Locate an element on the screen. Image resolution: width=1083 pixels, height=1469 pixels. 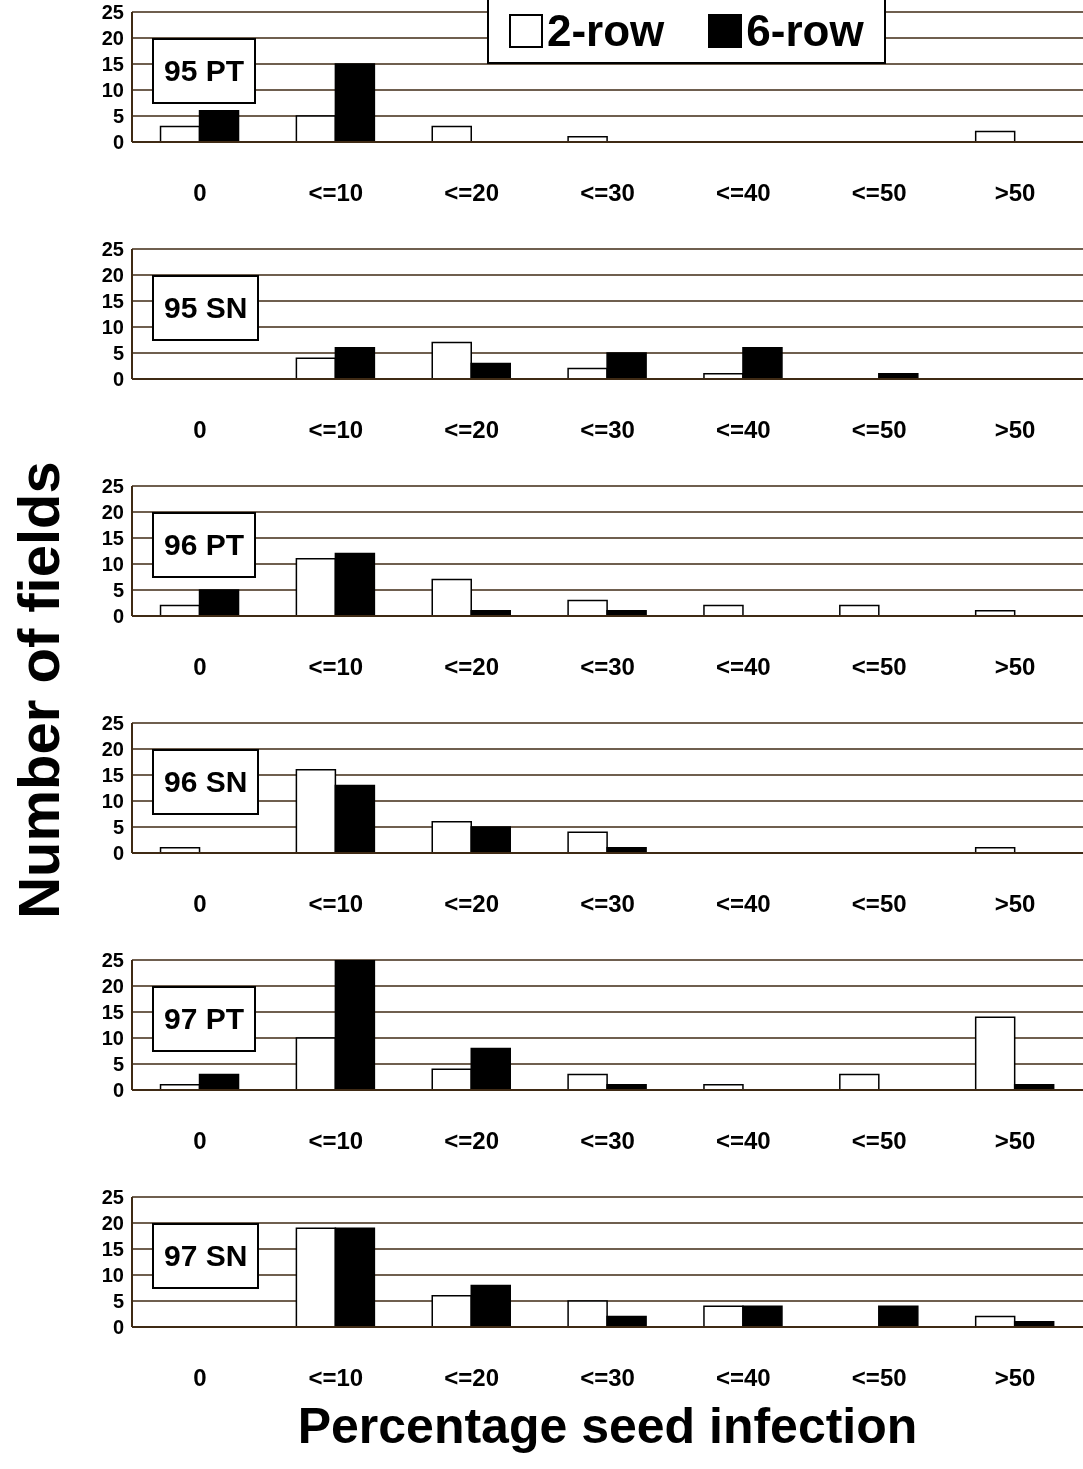
legend-label: 2-row is located at coordinates (606, 31).